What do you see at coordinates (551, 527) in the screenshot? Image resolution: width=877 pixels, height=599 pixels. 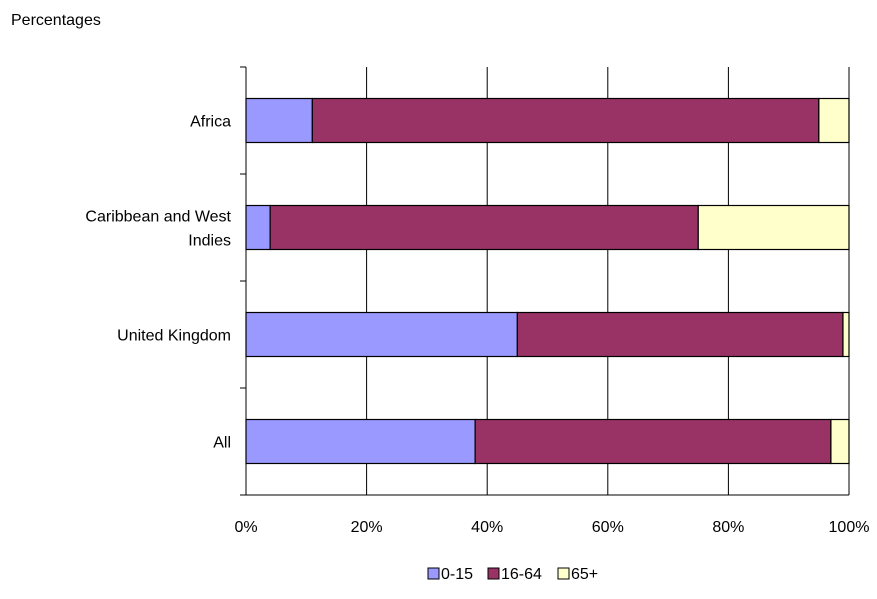 I see `x-tick-labels: 0% 20% 40% 60% 80% 100%` at bounding box center [551, 527].